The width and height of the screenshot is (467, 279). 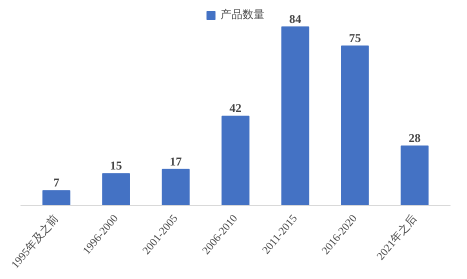 I want to click on data-label: 28, so click(x=414, y=137).